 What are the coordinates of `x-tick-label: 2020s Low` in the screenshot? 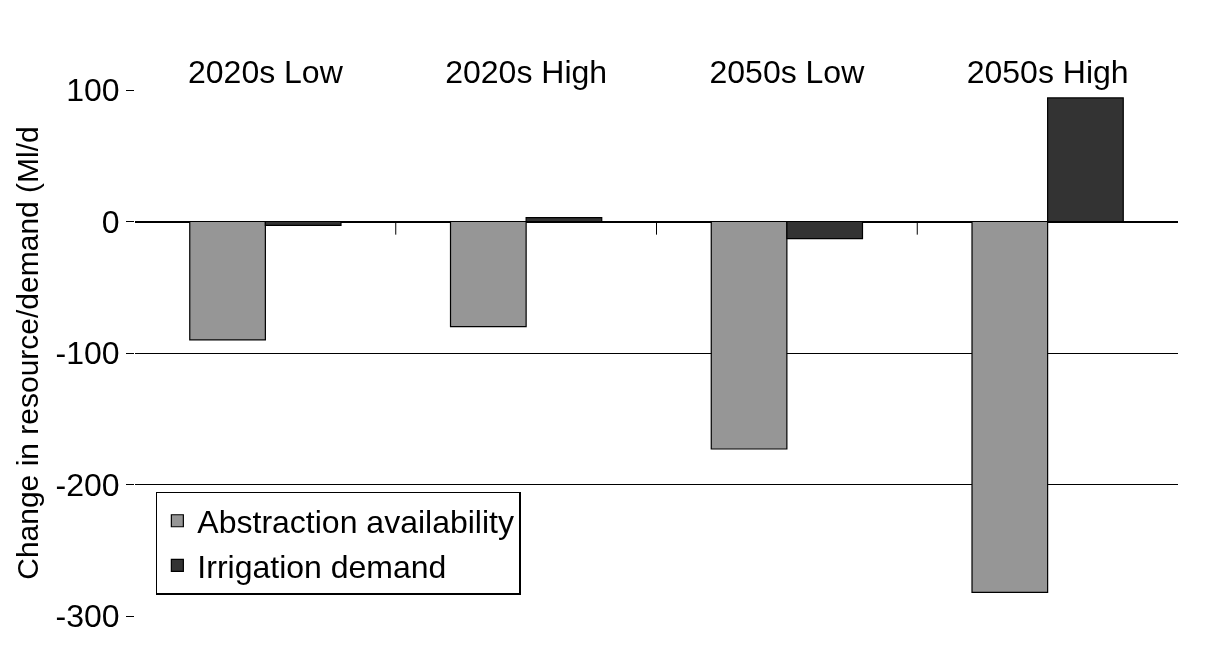 It's located at (265, 71).